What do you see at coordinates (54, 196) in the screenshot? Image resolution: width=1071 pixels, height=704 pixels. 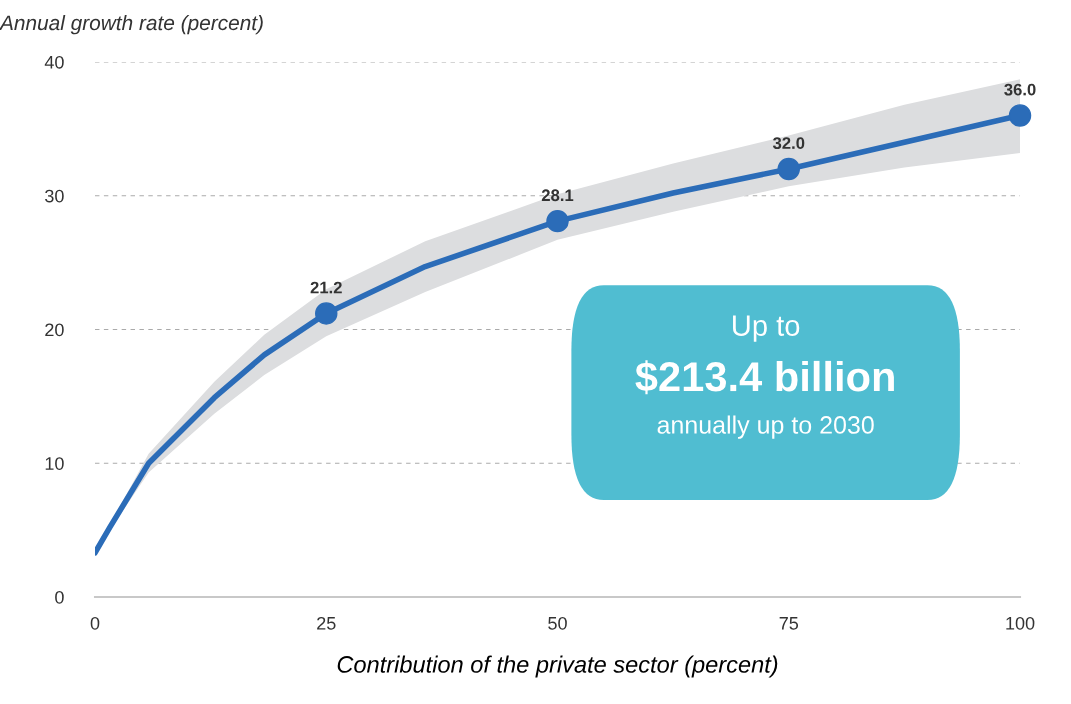 I see `y-tick-label: 30` at bounding box center [54, 196].